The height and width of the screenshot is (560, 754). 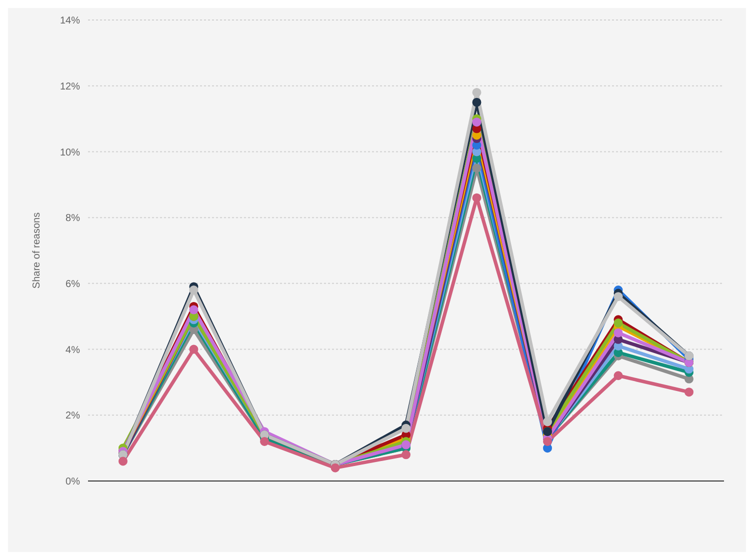 I want to click on y-tick-label: 6%, so click(x=73, y=284).